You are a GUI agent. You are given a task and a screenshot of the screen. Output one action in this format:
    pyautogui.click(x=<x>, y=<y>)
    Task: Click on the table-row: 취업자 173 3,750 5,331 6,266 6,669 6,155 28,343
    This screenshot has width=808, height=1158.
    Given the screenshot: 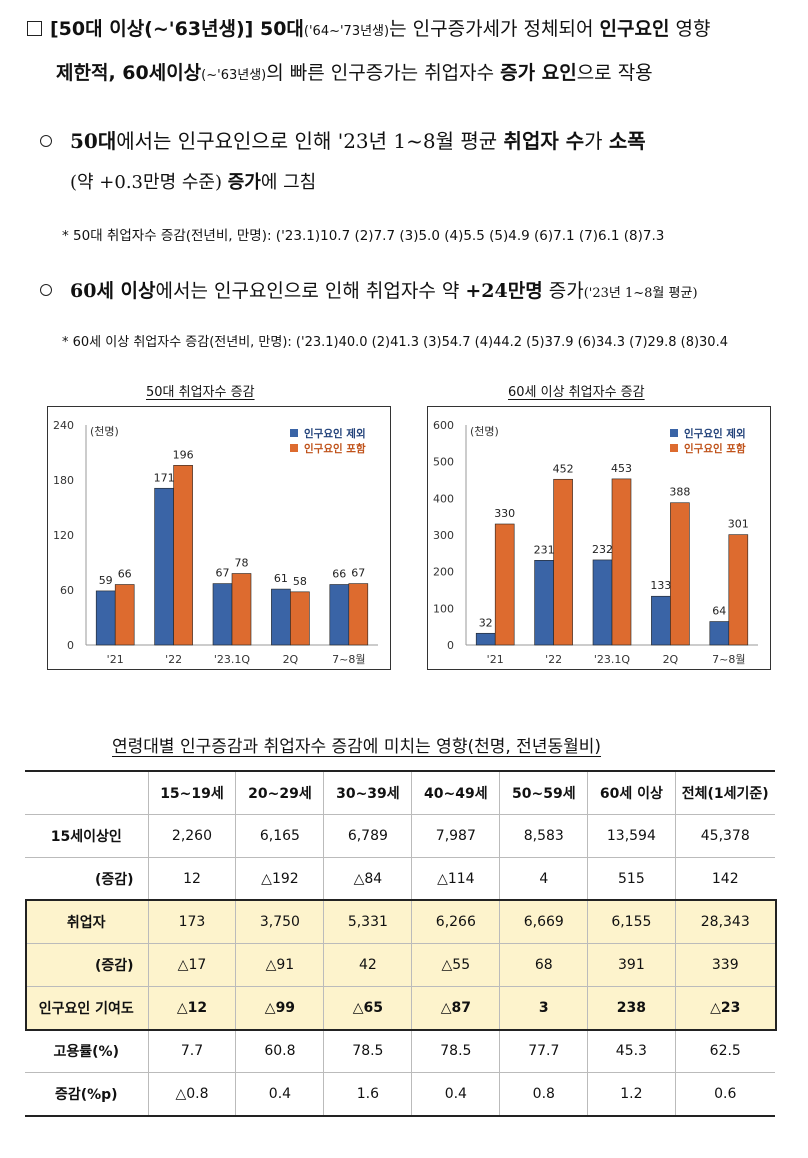 What is the action you would take?
    pyautogui.click(x=400, y=922)
    